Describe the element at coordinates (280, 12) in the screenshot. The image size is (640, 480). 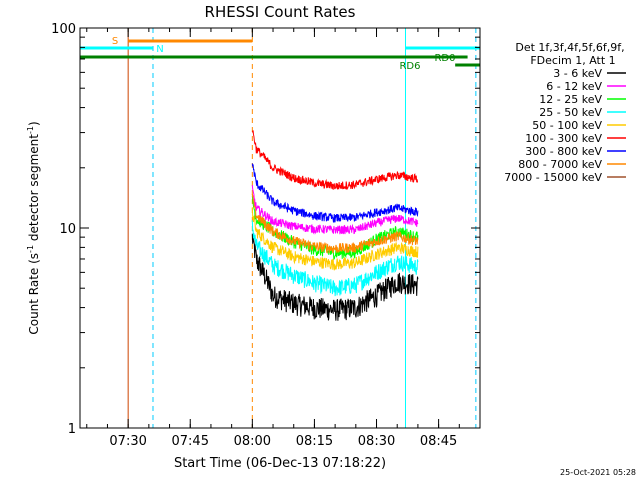
I see `chart-title: RHESSI Count Rates` at that location.